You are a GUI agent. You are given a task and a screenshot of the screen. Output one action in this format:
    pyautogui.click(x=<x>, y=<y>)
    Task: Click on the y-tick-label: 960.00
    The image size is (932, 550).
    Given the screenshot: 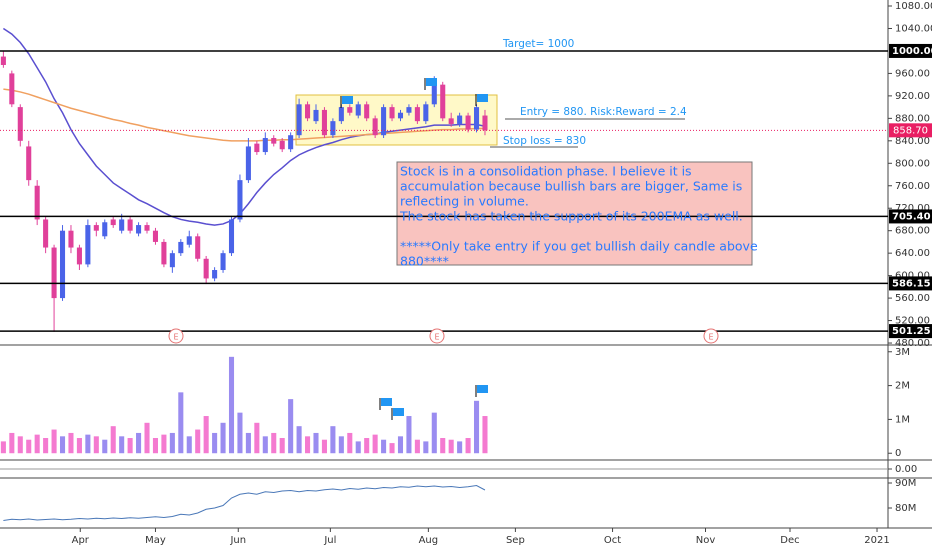 What is the action you would take?
    pyautogui.click(x=912, y=73)
    